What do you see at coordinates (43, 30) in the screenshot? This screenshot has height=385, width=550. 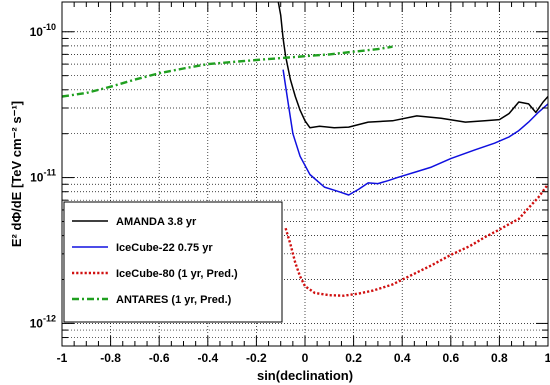 I see `y-tick-label: 10-10` at bounding box center [43, 30].